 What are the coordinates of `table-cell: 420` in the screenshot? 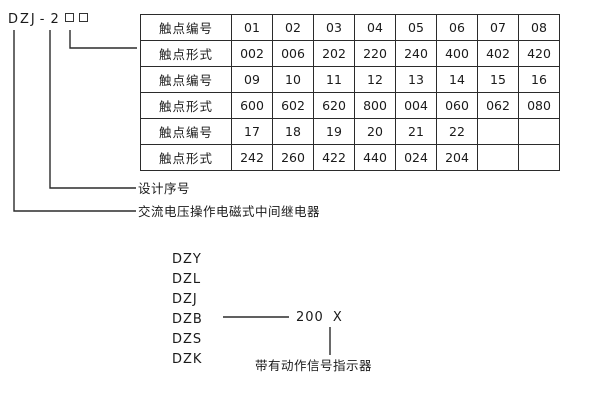 It's located at (539, 53).